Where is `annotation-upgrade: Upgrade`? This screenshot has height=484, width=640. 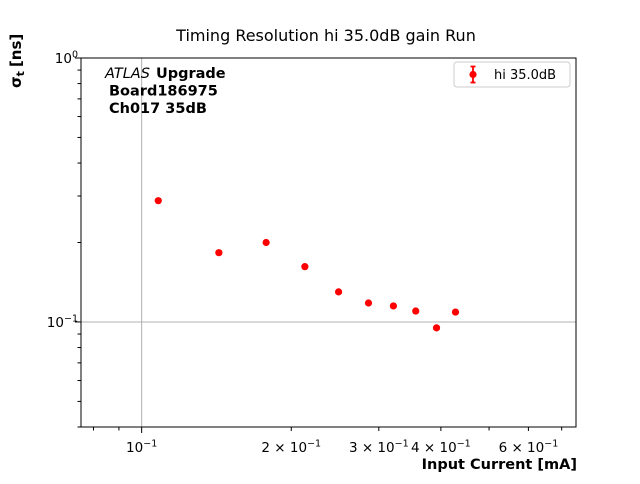
annotation-upgrade: Upgrade is located at coordinates (191, 74).